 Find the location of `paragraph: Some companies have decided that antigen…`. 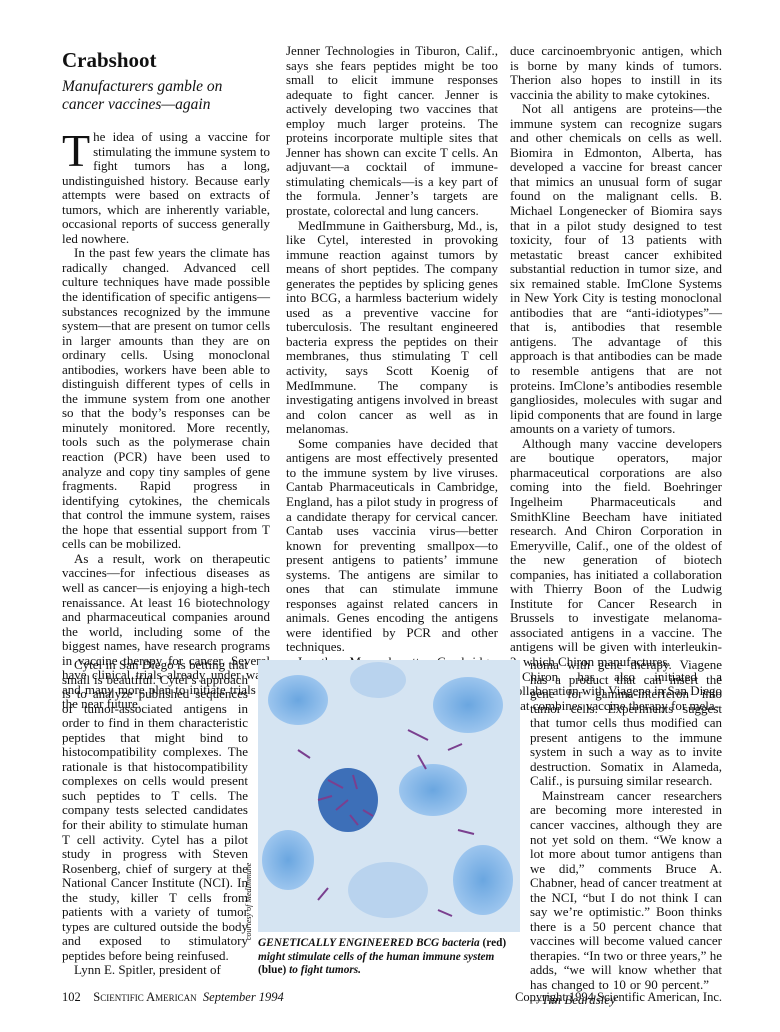

paragraph: Some companies have decided that antigen… is located at coordinates (392, 545).